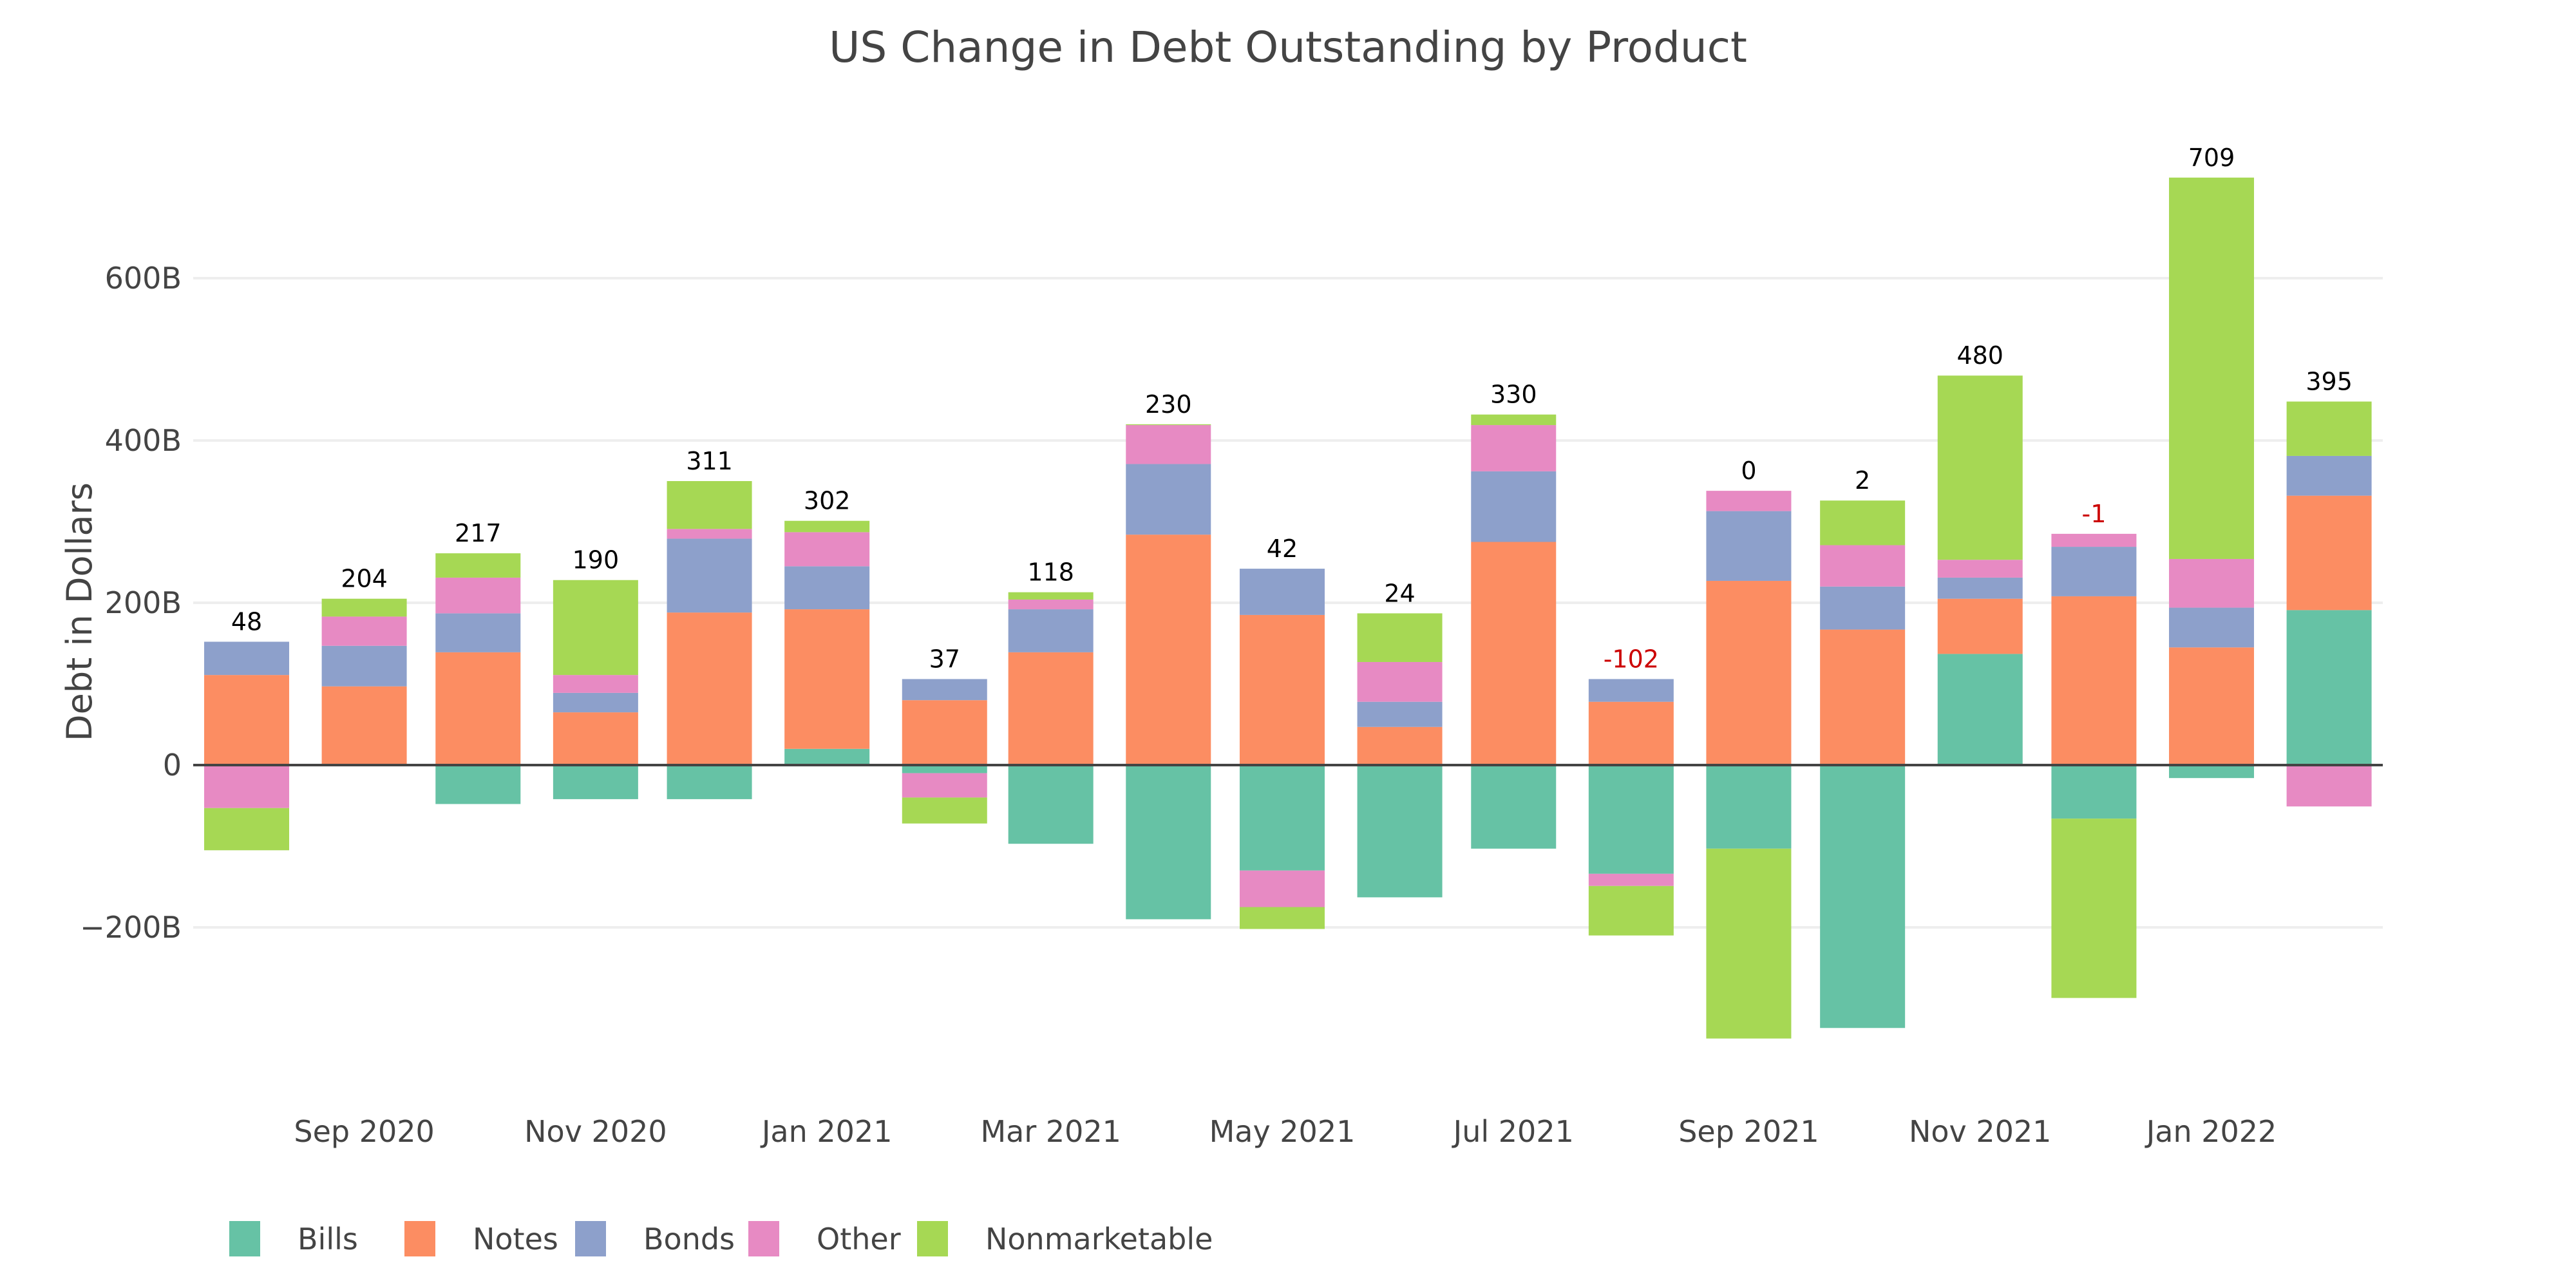  I want to click on bar-total-label: 48, so click(247, 621).